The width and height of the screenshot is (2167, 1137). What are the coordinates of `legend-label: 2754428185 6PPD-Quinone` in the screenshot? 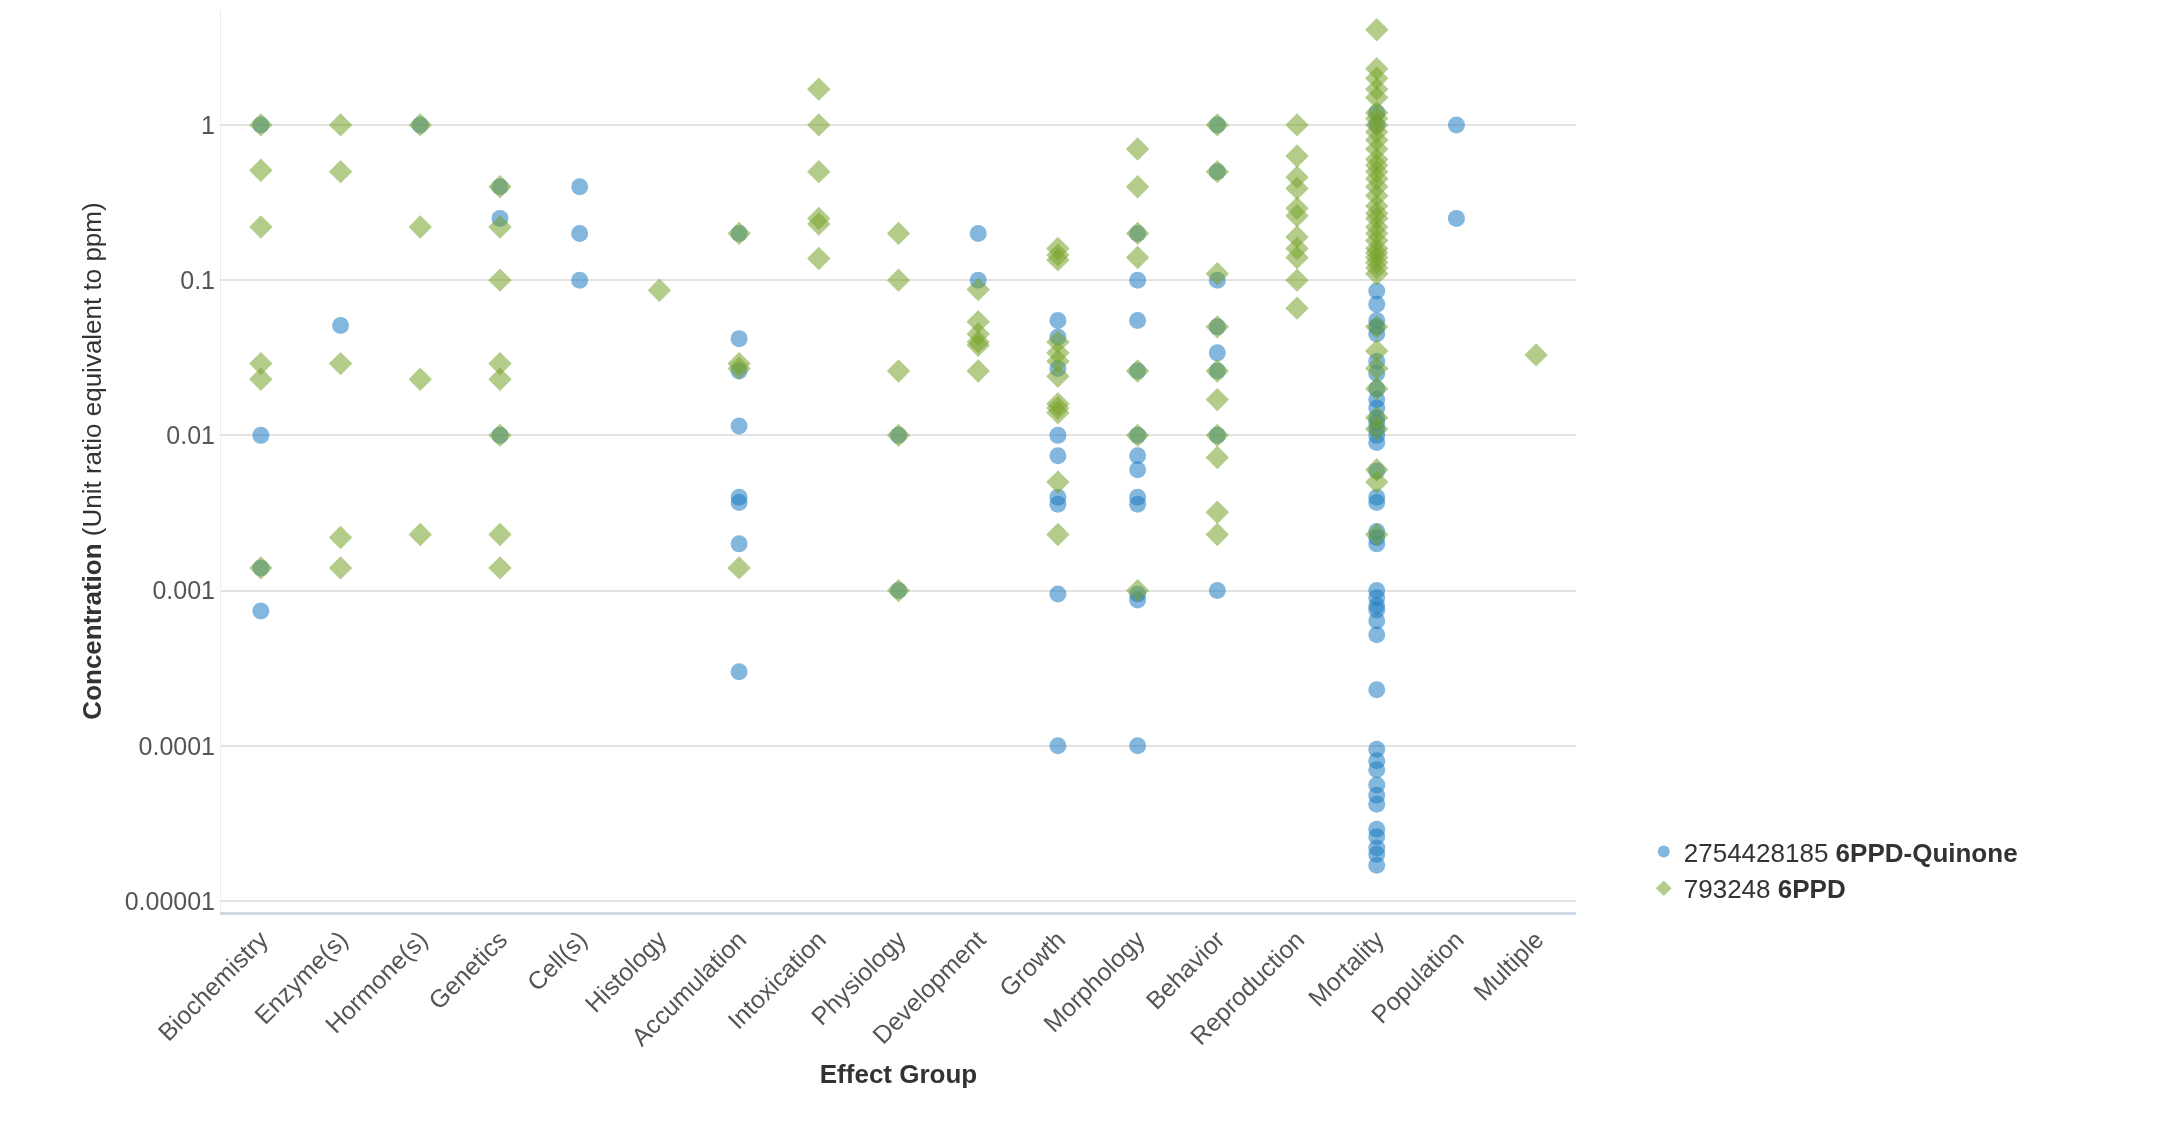 It's located at (1850, 852).